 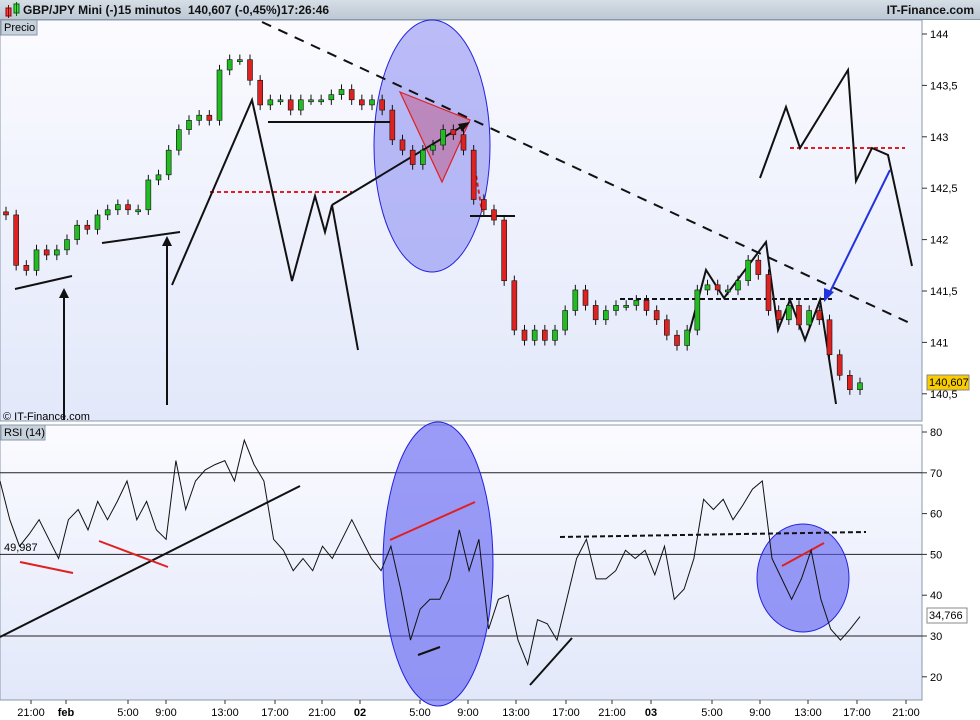 What do you see at coordinates (234, 10) in the screenshot?
I see `quote: 140,607 (-0,45%)` at bounding box center [234, 10].